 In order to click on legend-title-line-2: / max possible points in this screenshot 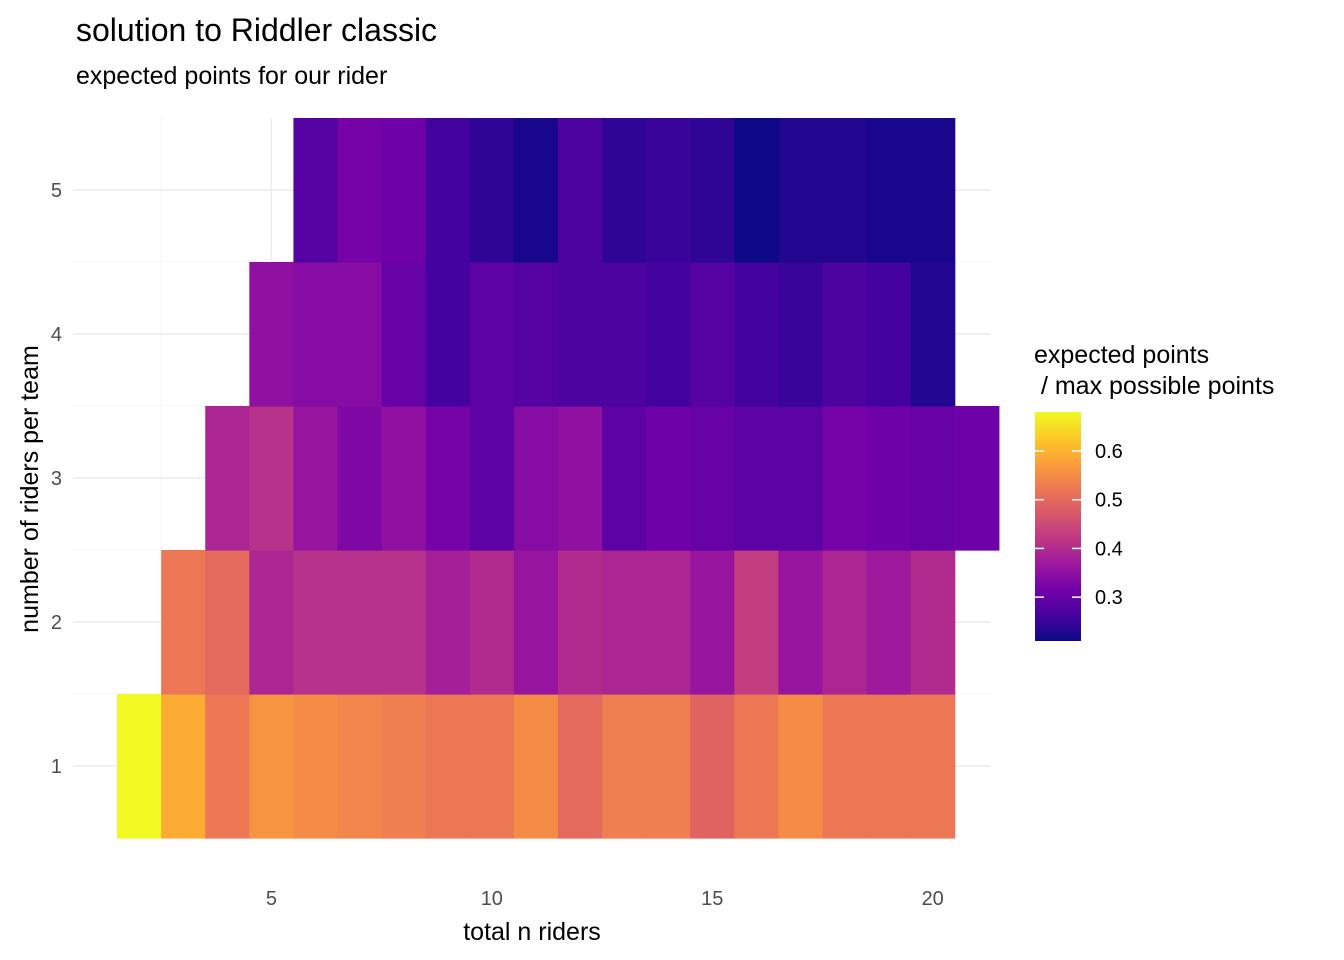, I will do `click(1154, 386)`.